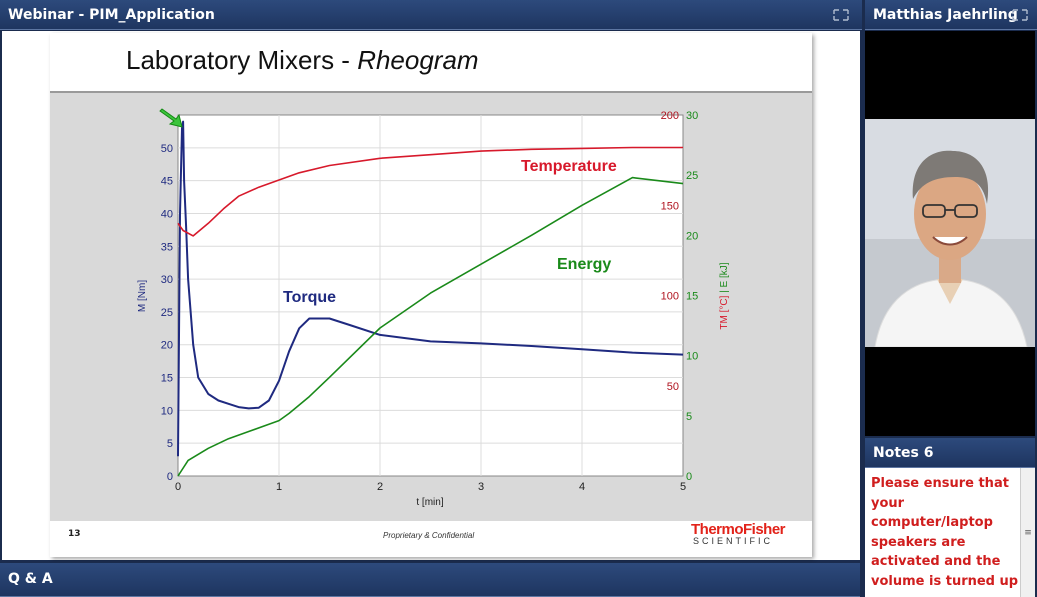 This screenshot has height=597, width=1037. I want to click on qa-title: Q & A, so click(30, 579).